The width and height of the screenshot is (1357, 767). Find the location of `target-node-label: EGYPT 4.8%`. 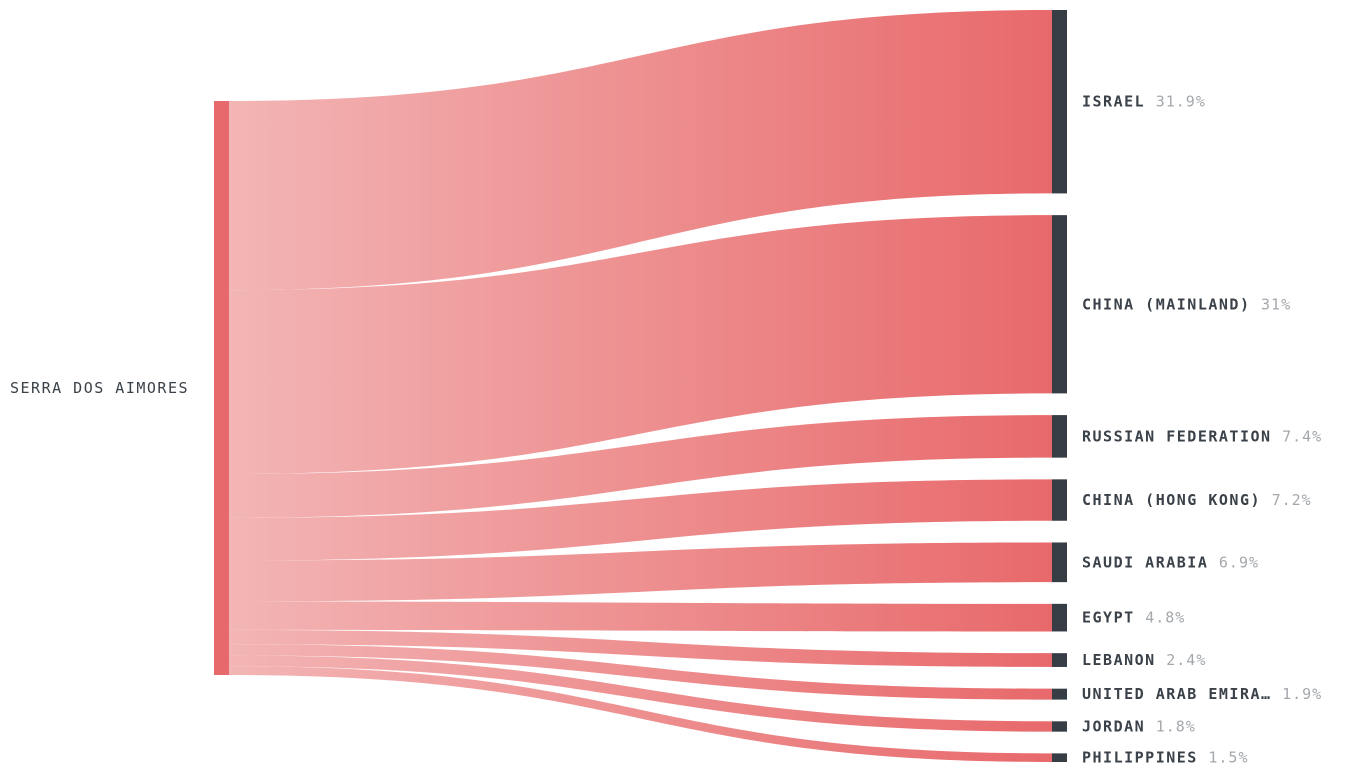

target-node-label: EGYPT 4.8% is located at coordinates (1133, 618).